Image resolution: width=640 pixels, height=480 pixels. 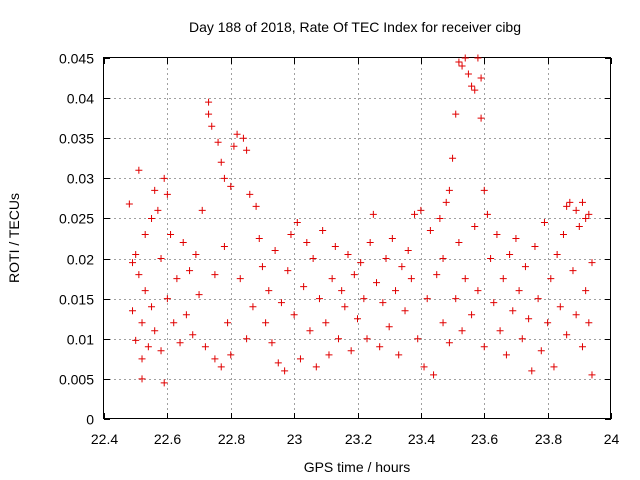 I want to click on y-tick-label: 0.035, so click(x=76, y=139).